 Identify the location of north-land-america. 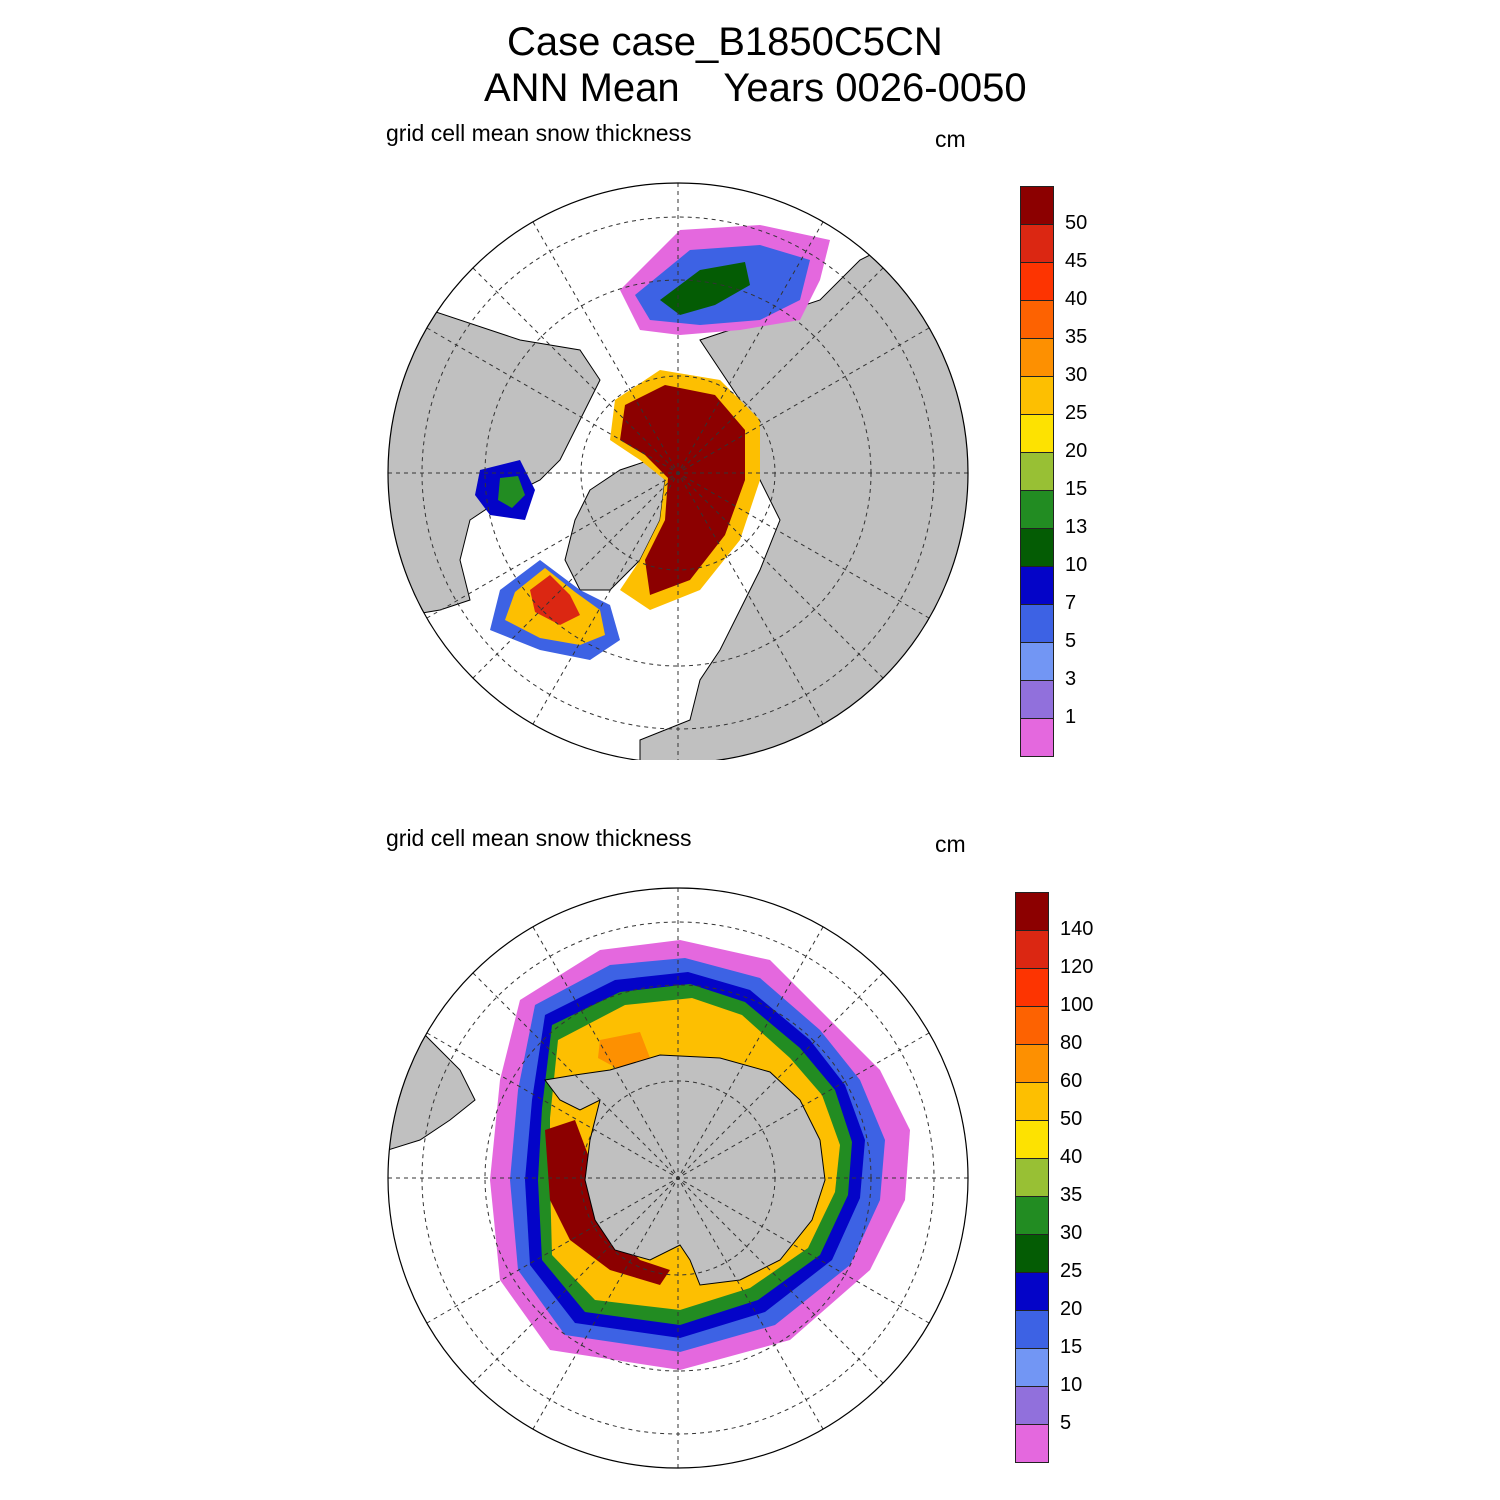
(494, 465).